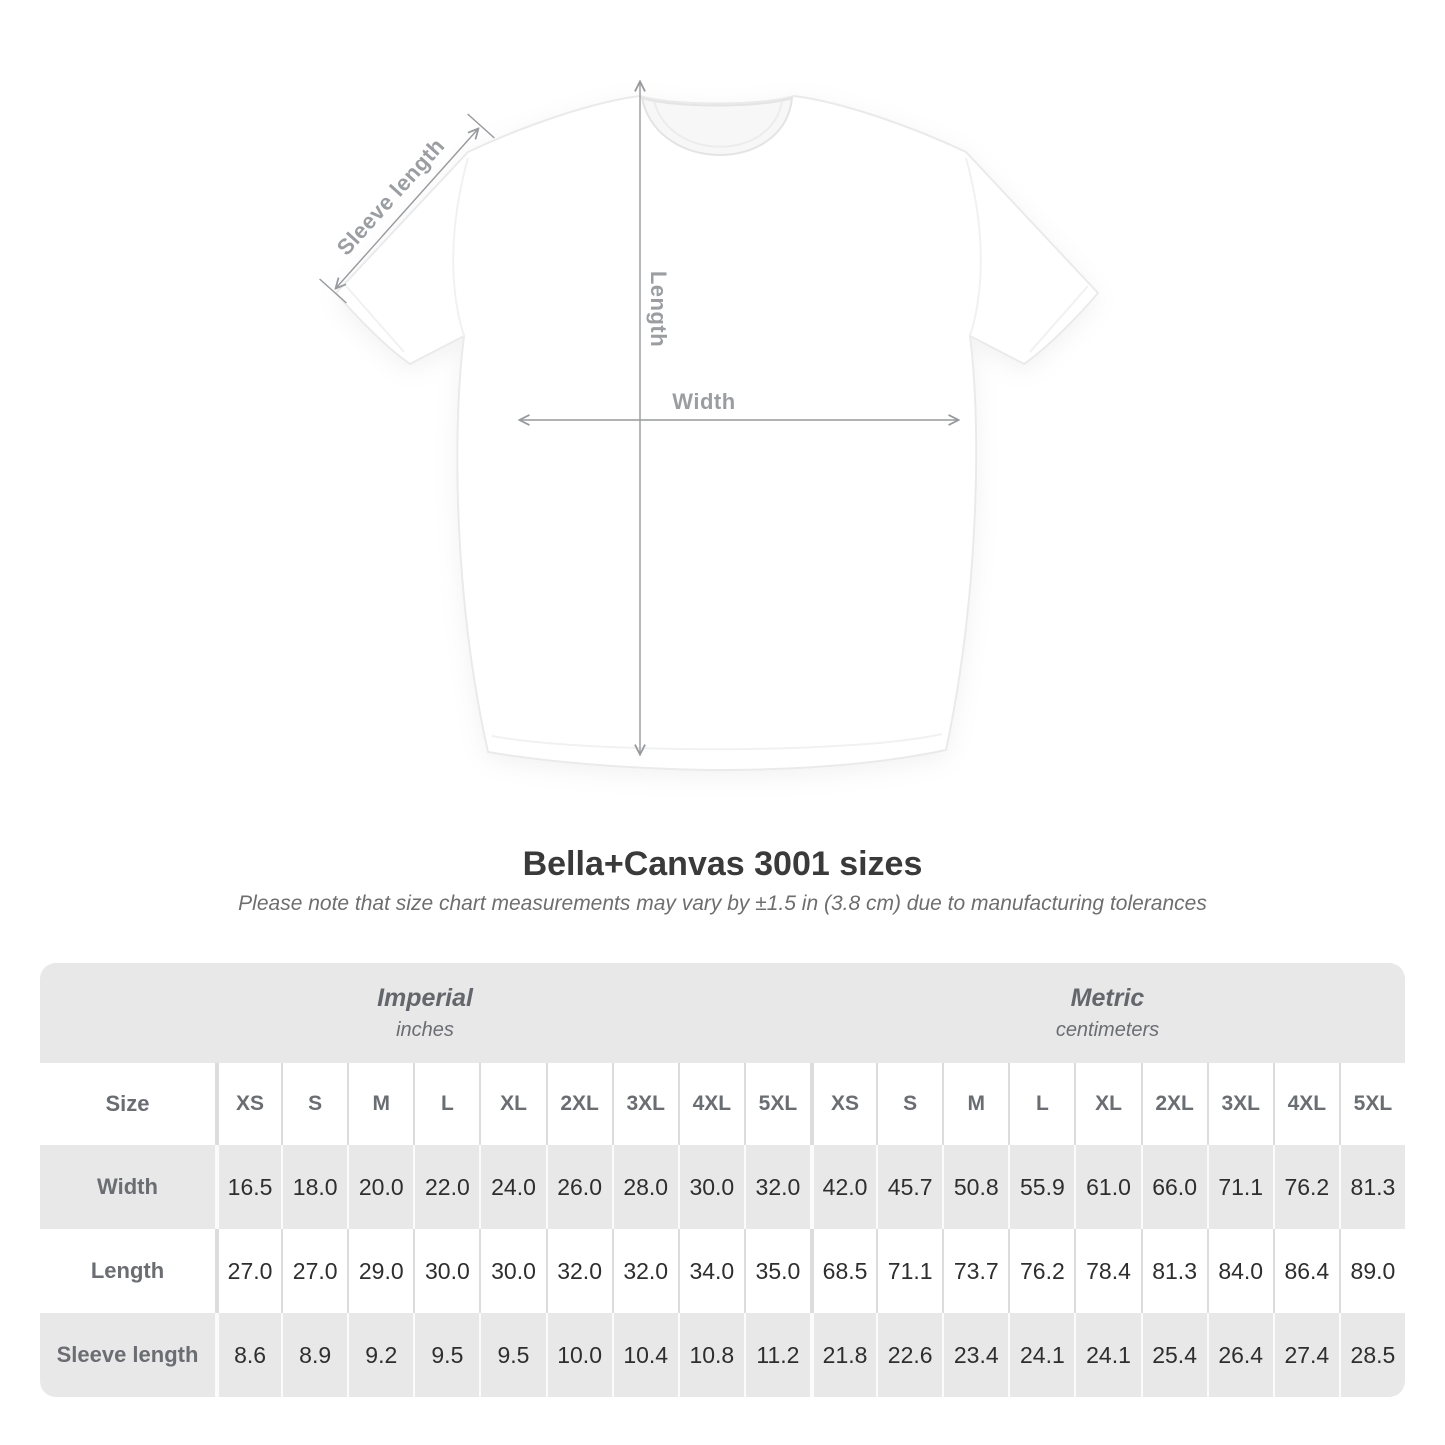 The width and height of the screenshot is (1445, 1445). Describe the element at coordinates (644, 1355) in the screenshot. I see `measurement-cell: 10.4` at that location.